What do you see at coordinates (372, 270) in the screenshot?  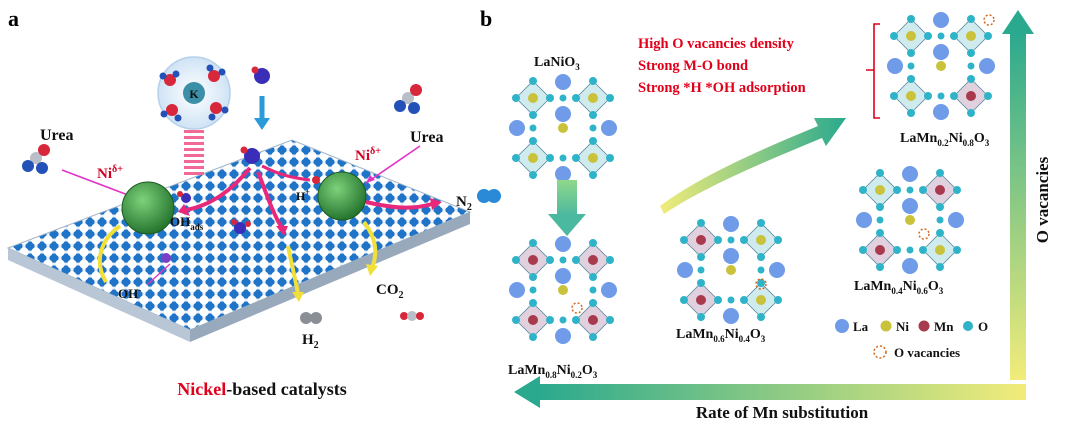 I see `yellow-arrow-right-head` at bounding box center [372, 270].